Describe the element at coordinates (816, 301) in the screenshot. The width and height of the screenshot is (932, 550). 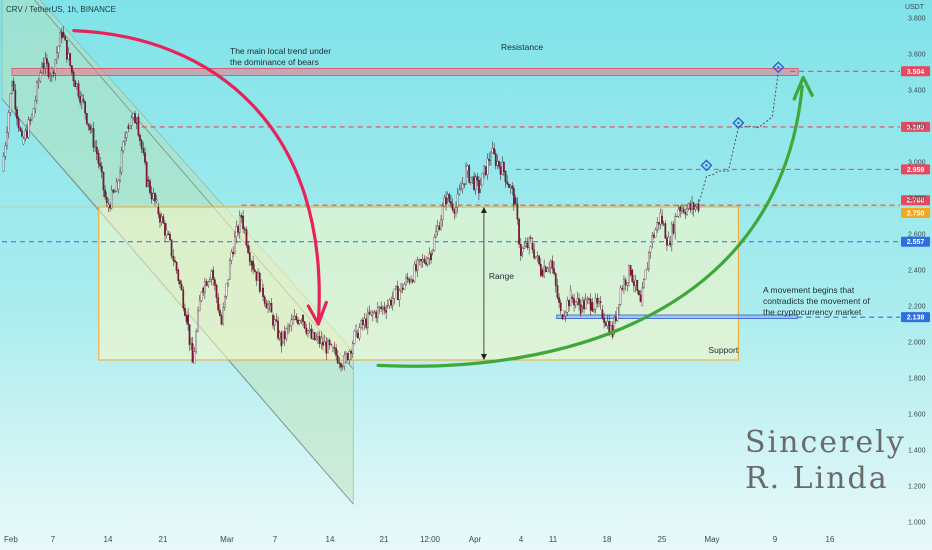
I see `movement-note: contradicts the movement of` at that location.